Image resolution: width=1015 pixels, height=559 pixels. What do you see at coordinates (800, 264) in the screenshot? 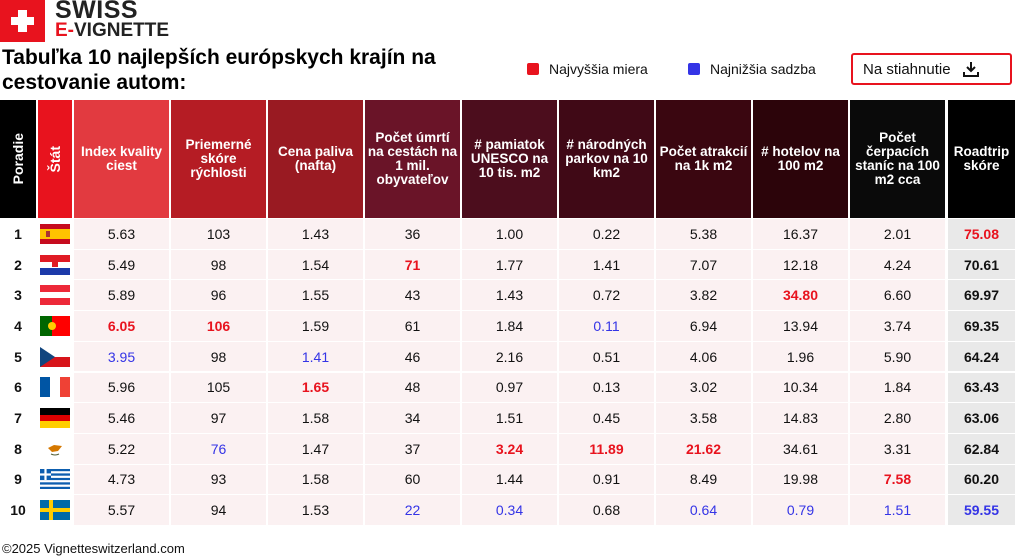
I see `value-cell: 12.18` at bounding box center [800, 264].